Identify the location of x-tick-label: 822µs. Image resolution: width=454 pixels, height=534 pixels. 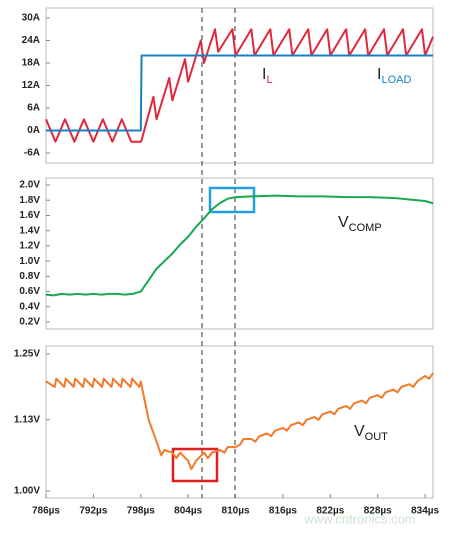
(330, 511).